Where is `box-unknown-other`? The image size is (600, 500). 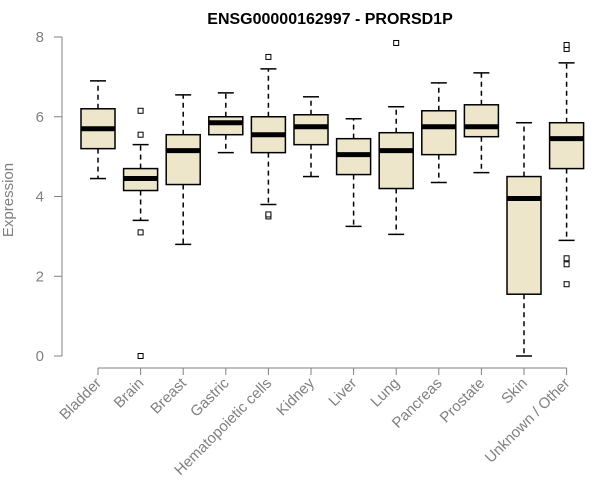
box-unknown-other is located at coordinates (566, 164).